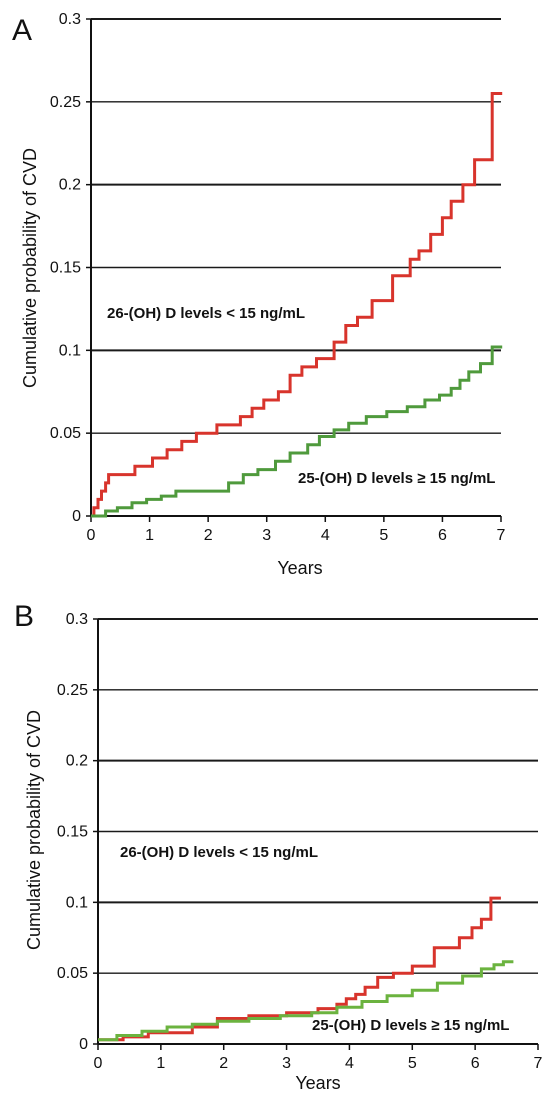 This screenshot has width=559, height=1097. Describe the element at coordinates (24, 616) in the screenshot. I see `panel-letter-b: B` at that location.